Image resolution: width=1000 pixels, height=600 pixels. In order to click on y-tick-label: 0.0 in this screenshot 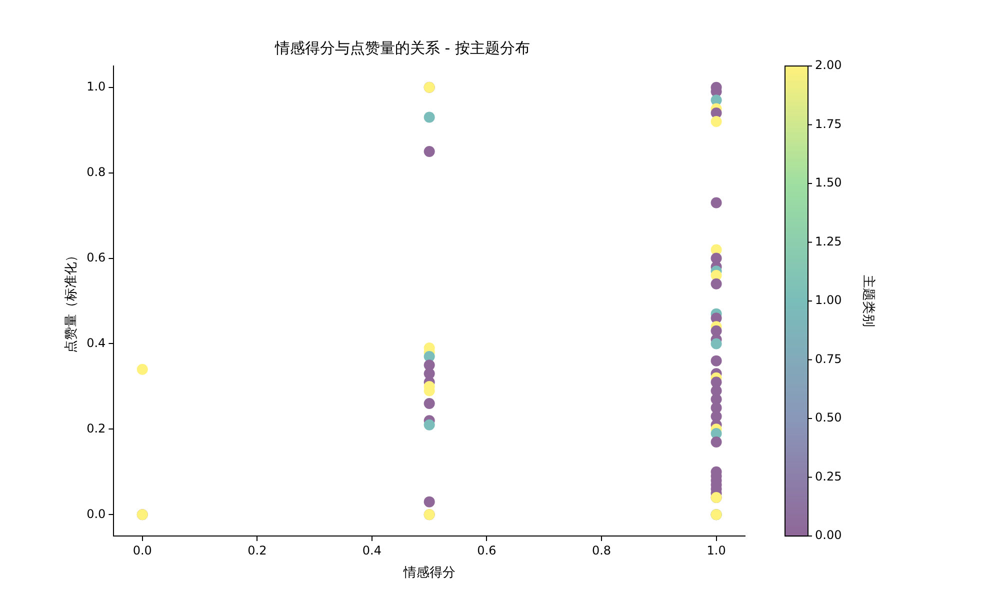, I will do `click(96, 513)`.